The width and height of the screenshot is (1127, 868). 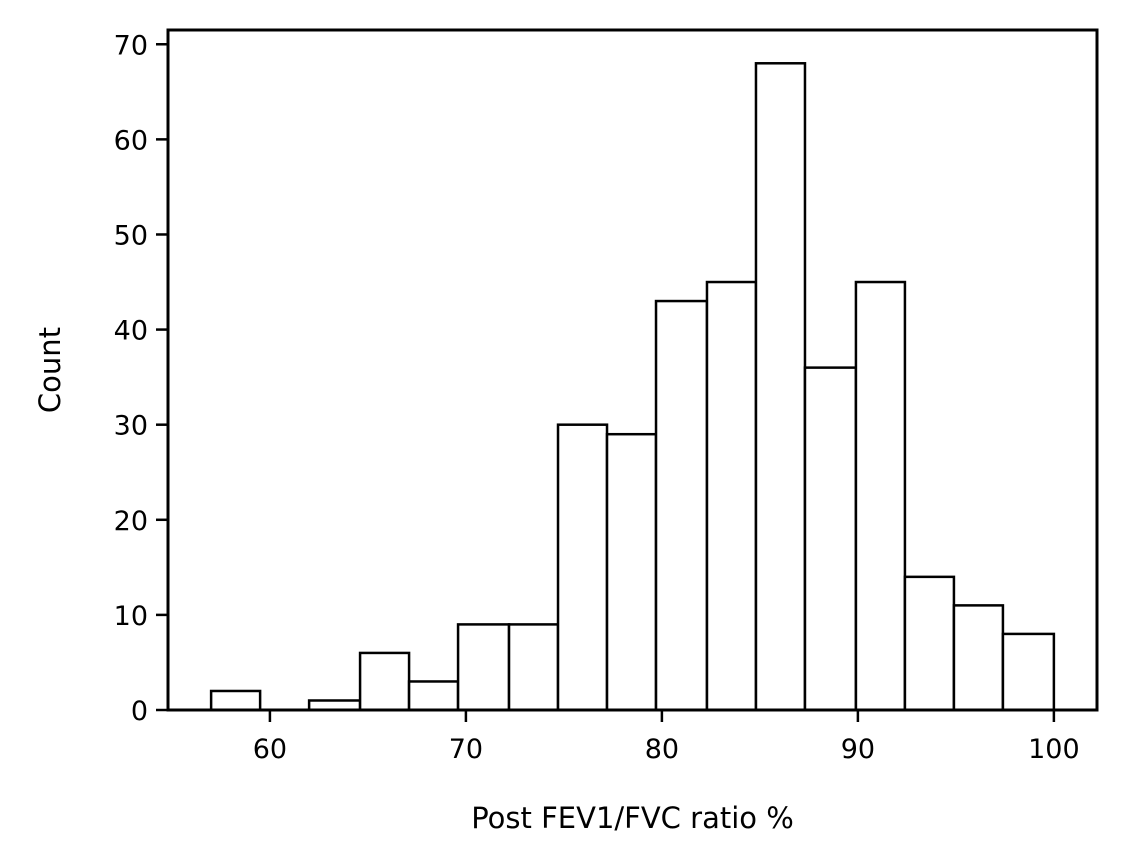 What do you see at coordinates (50, 370) in the screenshot?
I see `y-axis-label: Count` at bounding box center [50, 370].